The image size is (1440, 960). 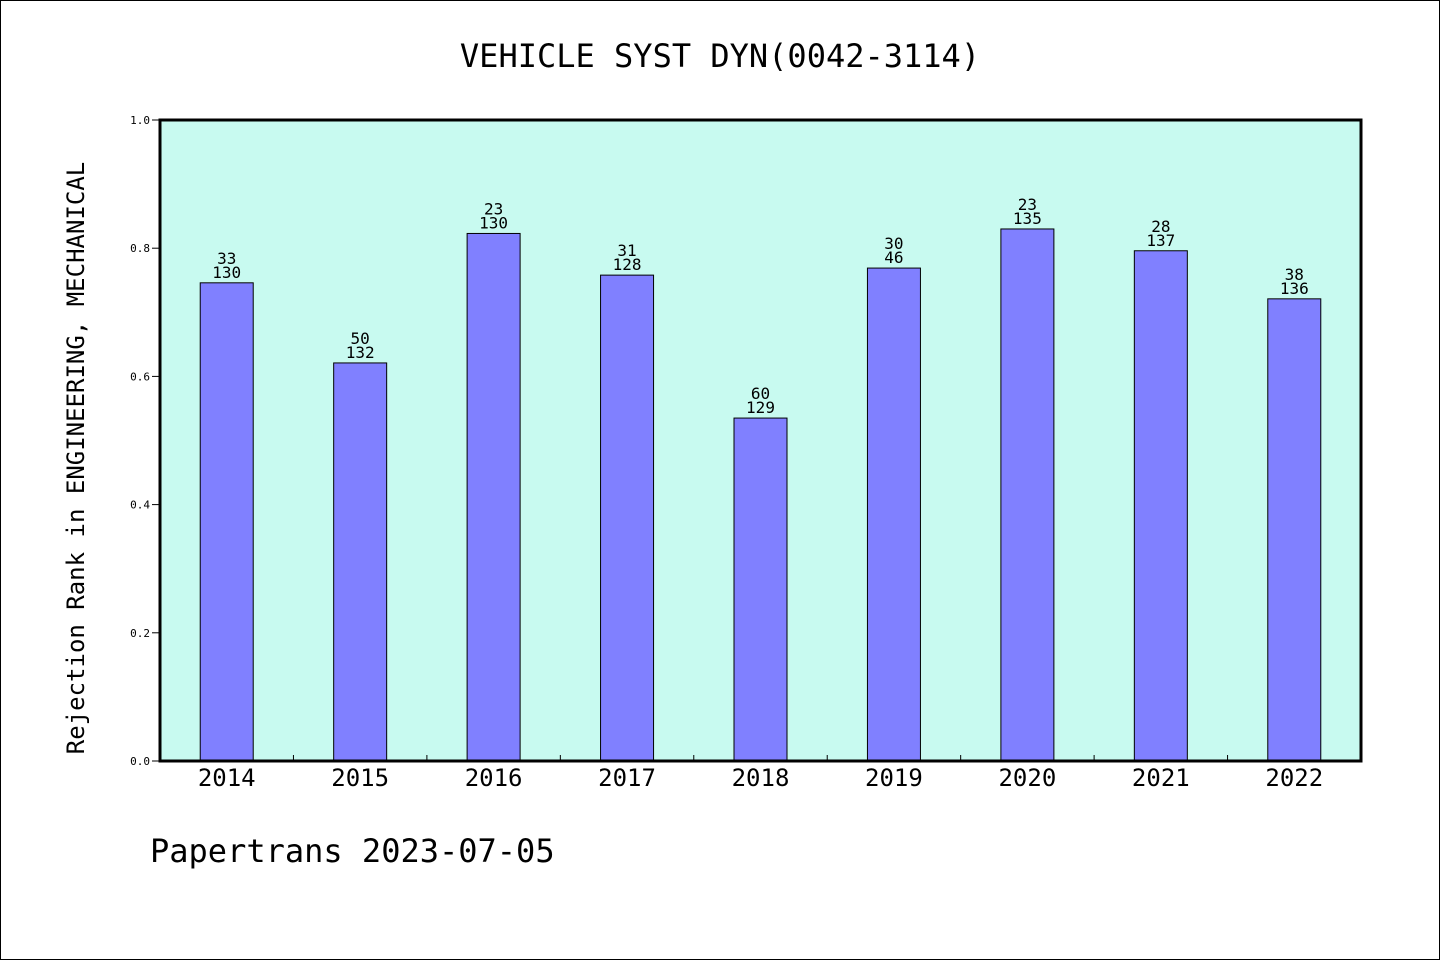 I want to click on bar-annotation-bottom: 46, so click(x=893, y=257).